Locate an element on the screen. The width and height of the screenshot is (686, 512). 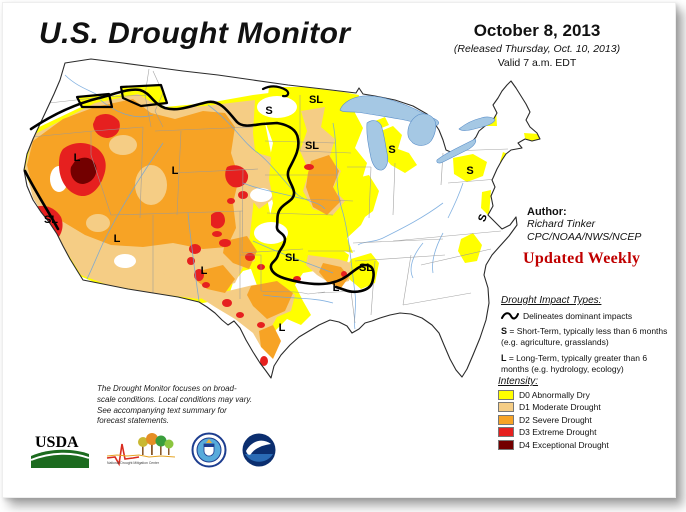
author-org: CPC/NOAA/NWS/NCEP is located at coordinates (584, 236).